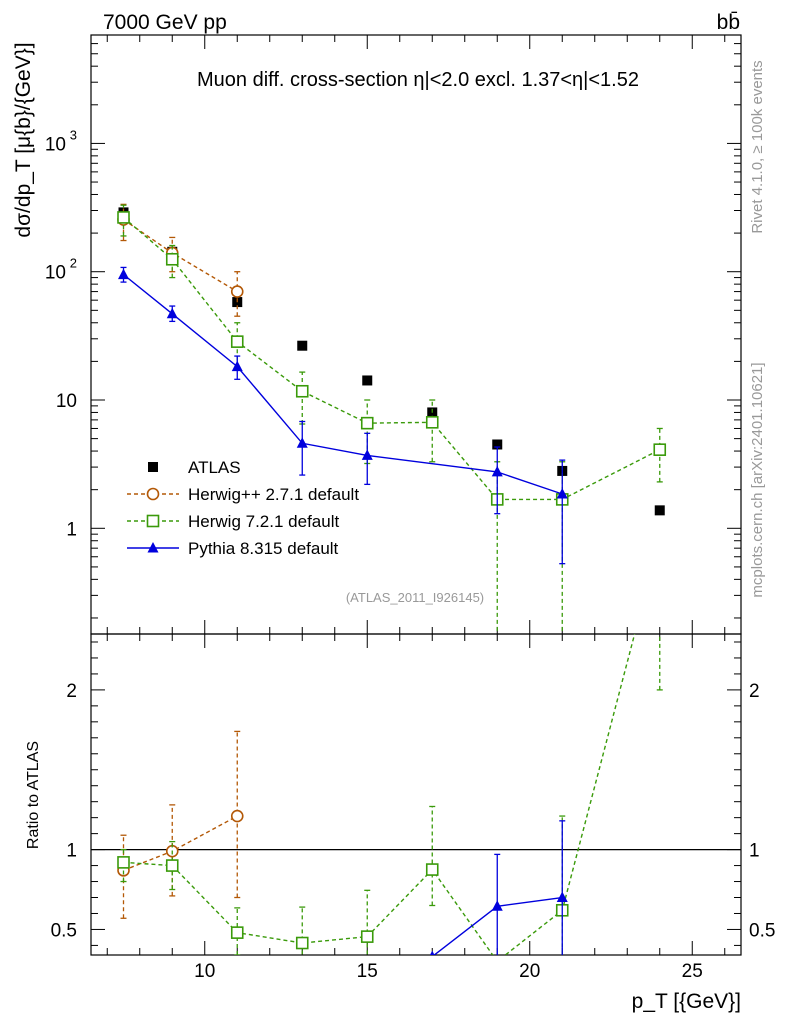  What do you see at coordinates (415, 597) in the screenshot?
I see `analysis-id: (ATLAS_2011_I926145)` at bounding box center [415, 597].